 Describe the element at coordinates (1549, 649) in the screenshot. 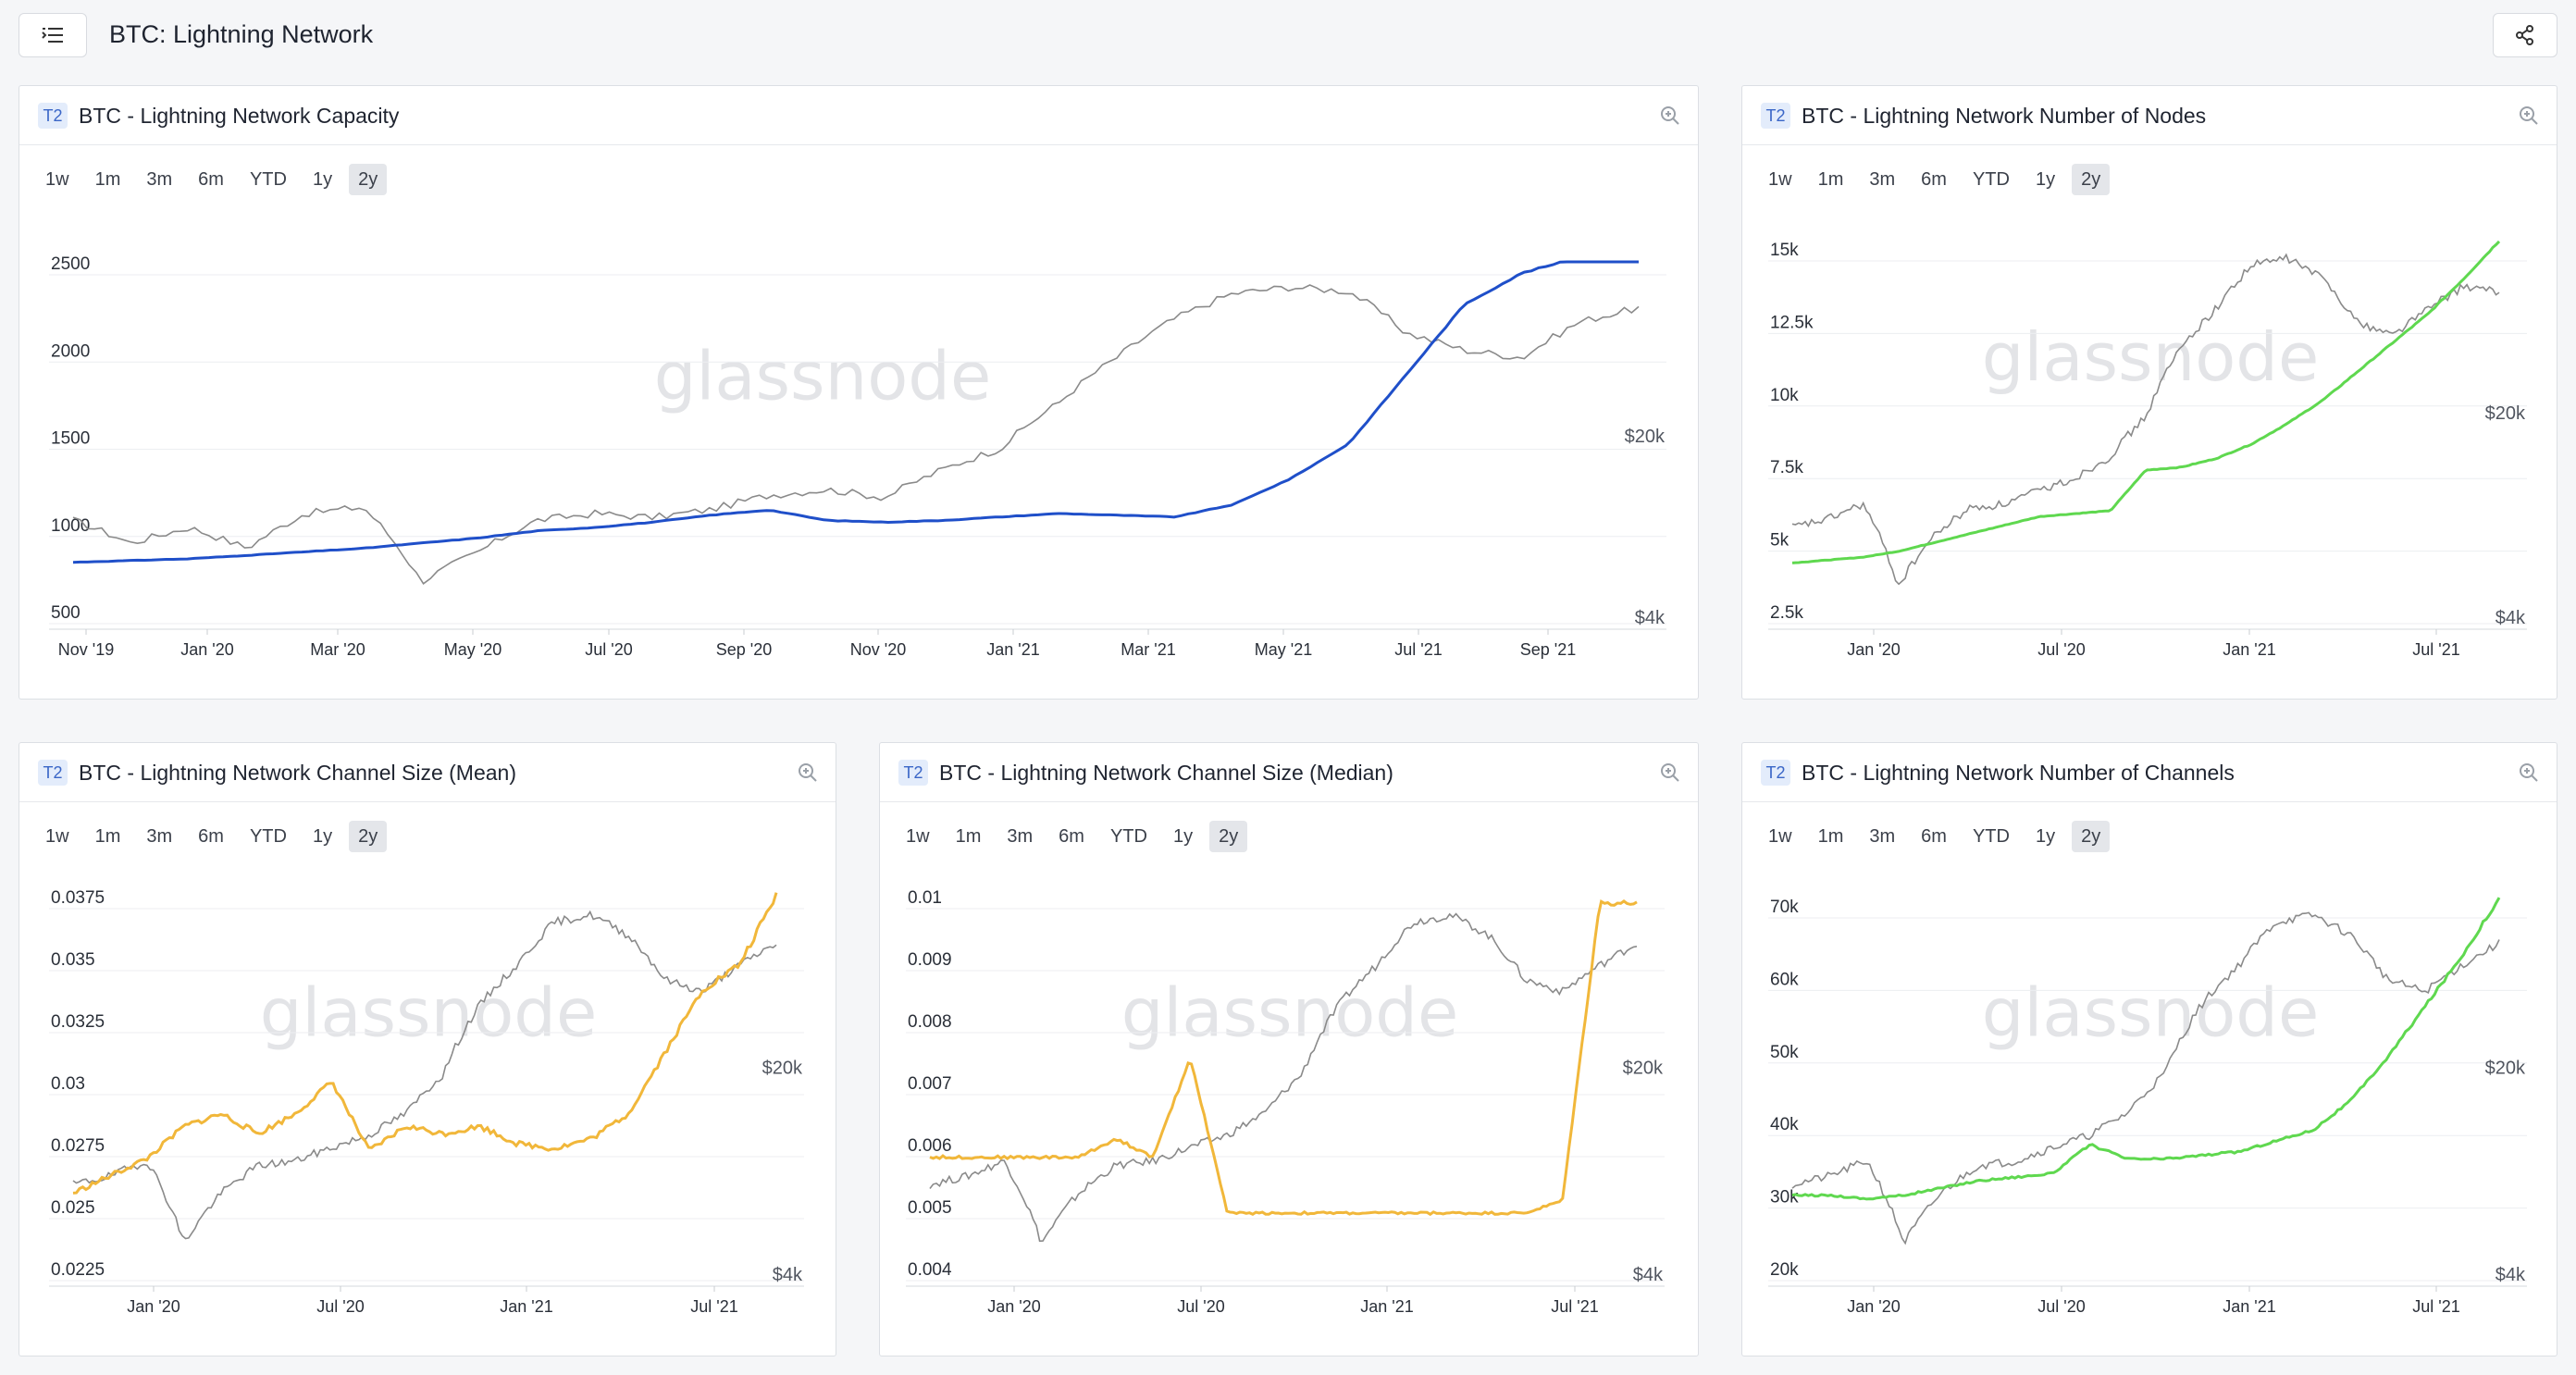

I see `x-tick-label: Sep '21` at that location.